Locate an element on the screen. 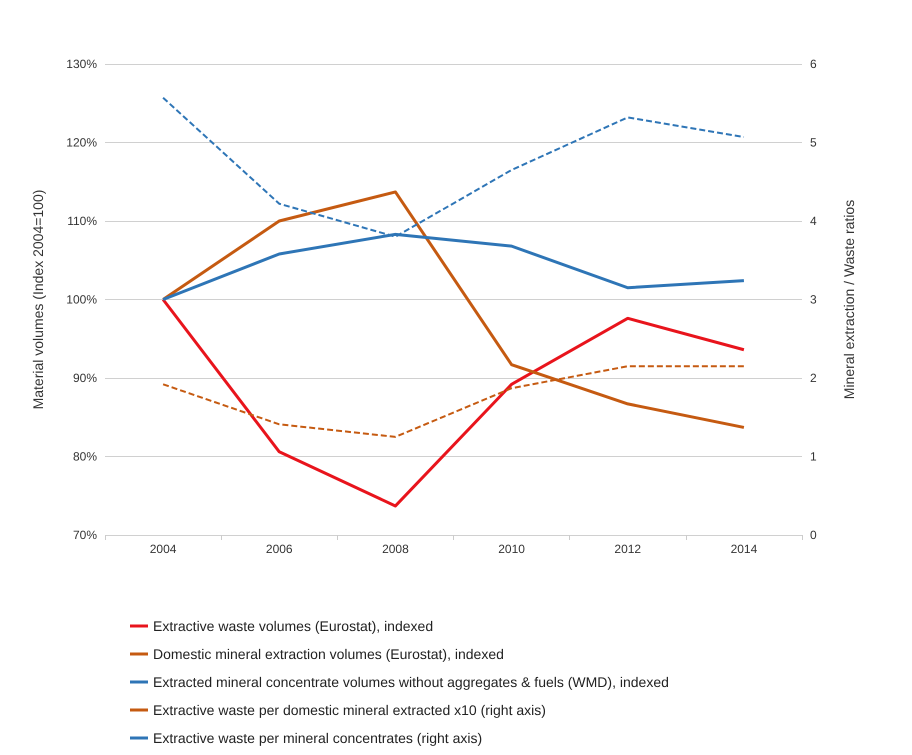 The height and width of the screenshot is (755, 912). legend-label: Extractive waste volumes (Eurostat), indexed is located at coordinates (293, 626).